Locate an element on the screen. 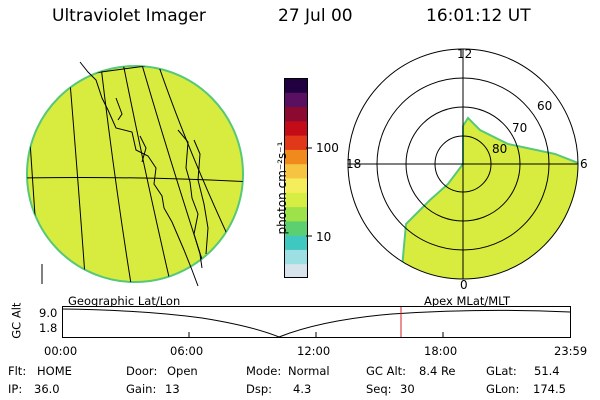  x-tick-2359: 23:59 is located at coordinates (571, 351).